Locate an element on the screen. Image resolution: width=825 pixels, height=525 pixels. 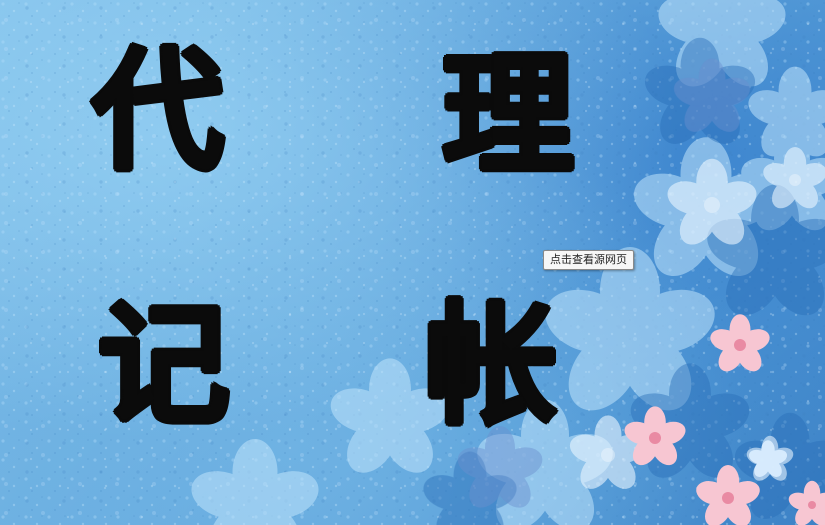
banner-char-bottom-right: 帐 is located at coordinates (491, 365).